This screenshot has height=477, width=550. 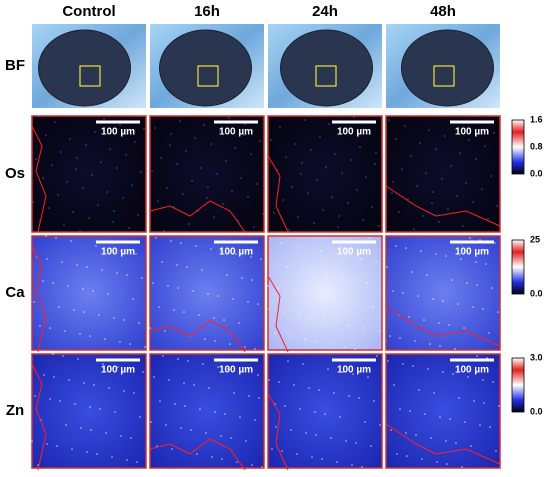 I want to click on colorbar, so click(x=518, y=267).